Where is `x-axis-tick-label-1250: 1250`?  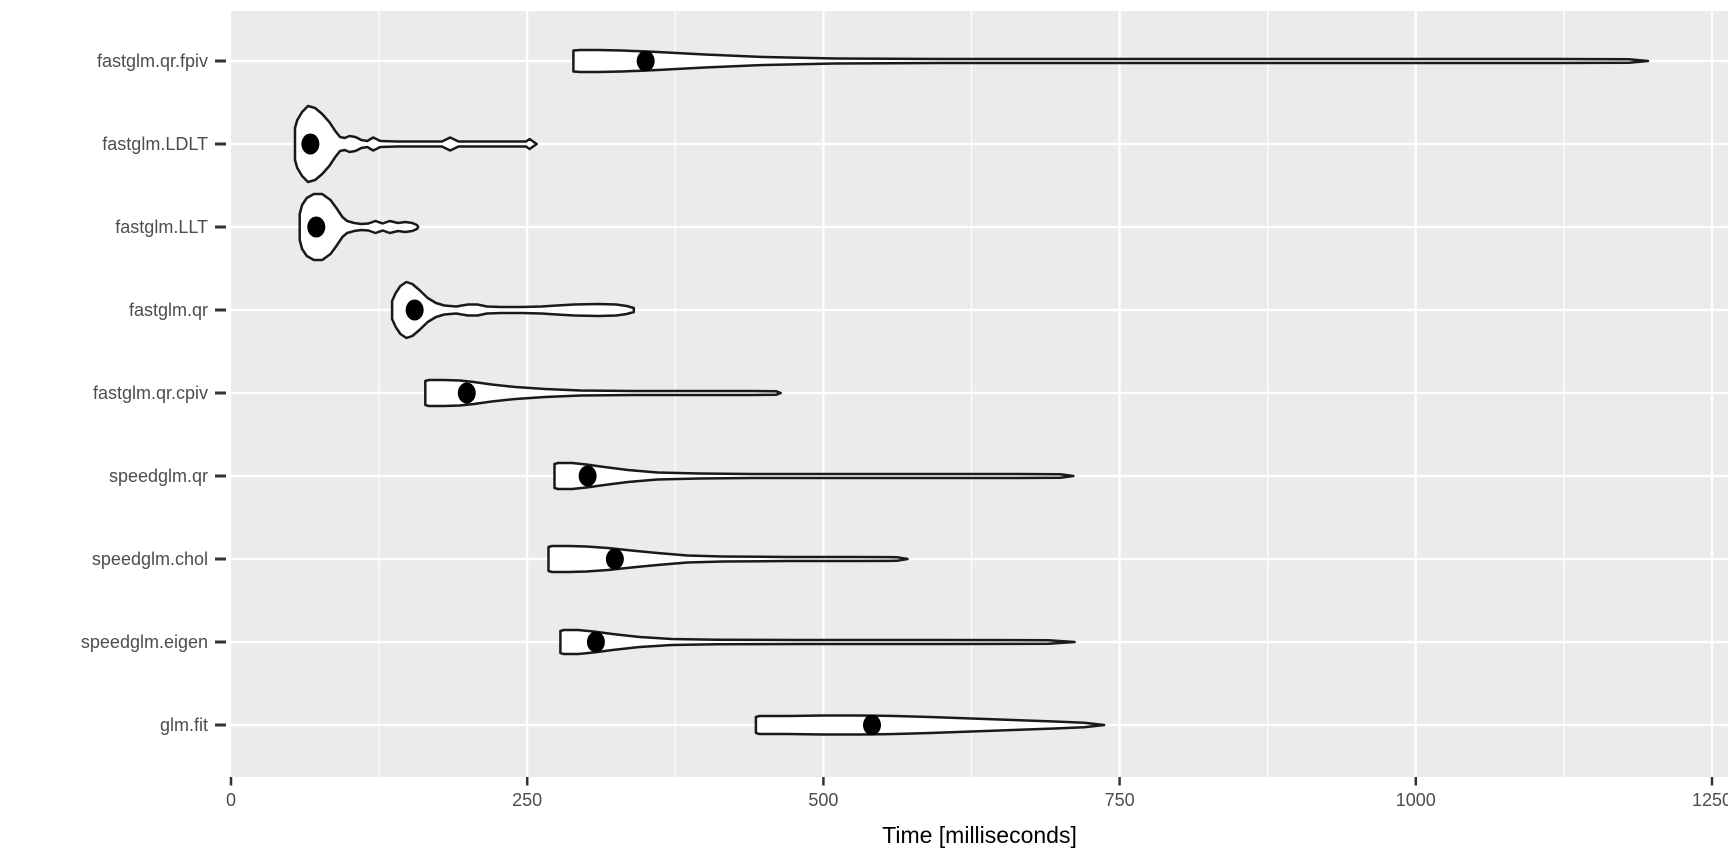
x-axis-tick-label-1250: 1250 is located at coordinates (1709, 800).